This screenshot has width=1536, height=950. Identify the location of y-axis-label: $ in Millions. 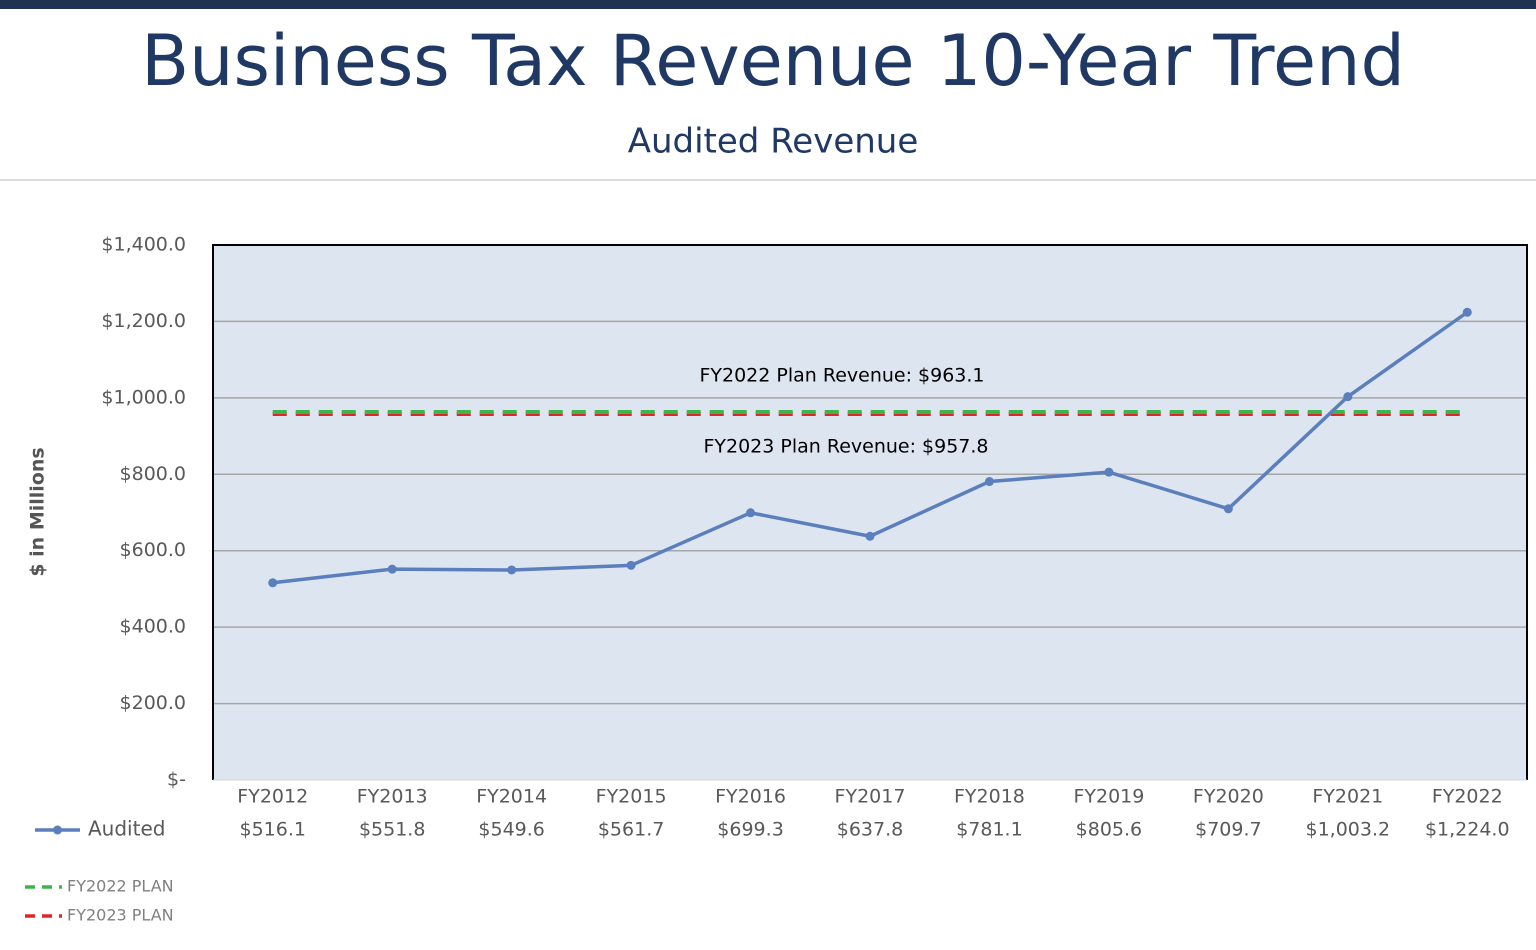
(38, 511).